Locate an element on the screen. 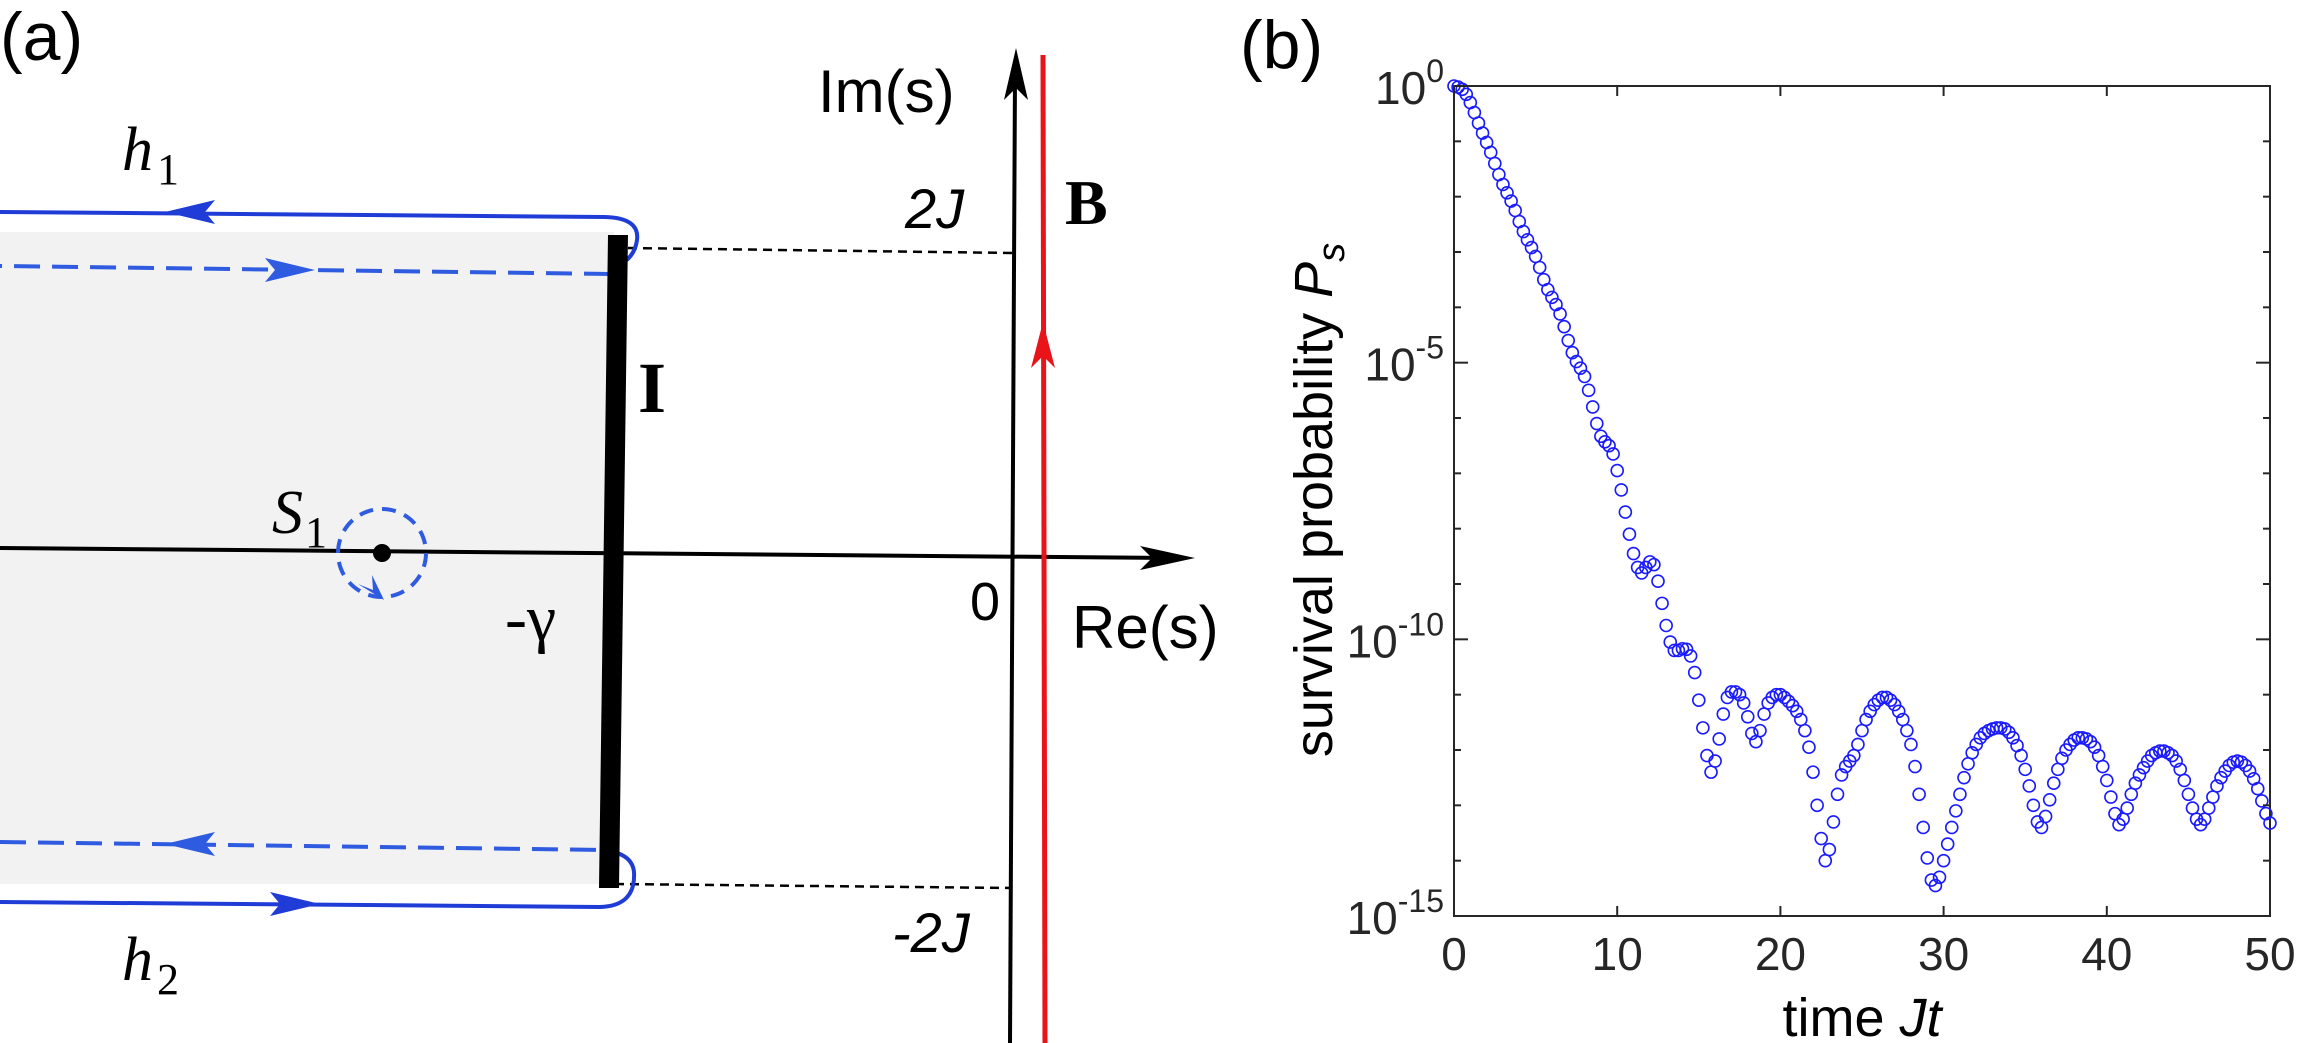 This screenshot has width=2298, height=1043. pole-dot is located at coordinates (382, 553).